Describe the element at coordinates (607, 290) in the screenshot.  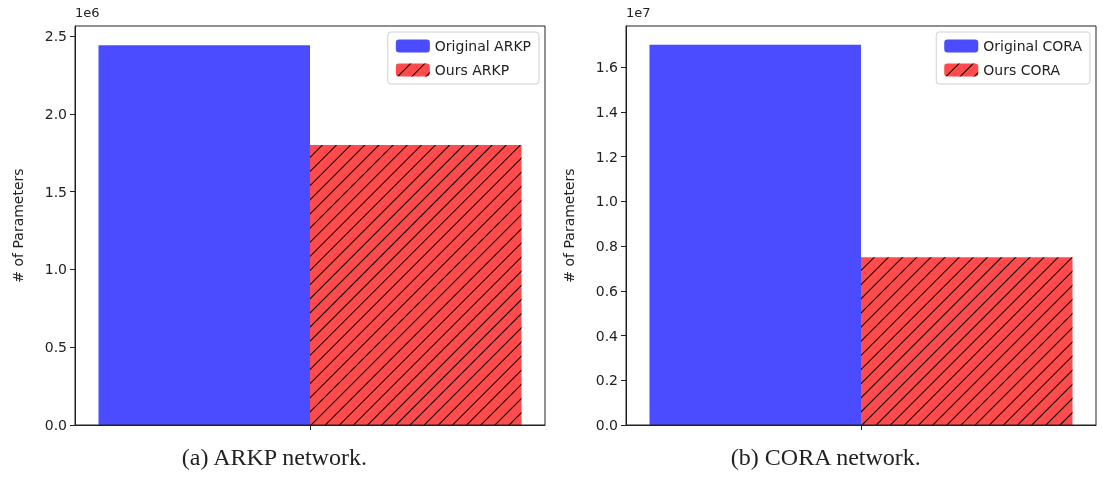
I see `y-tick-label: 0.6` at that location.